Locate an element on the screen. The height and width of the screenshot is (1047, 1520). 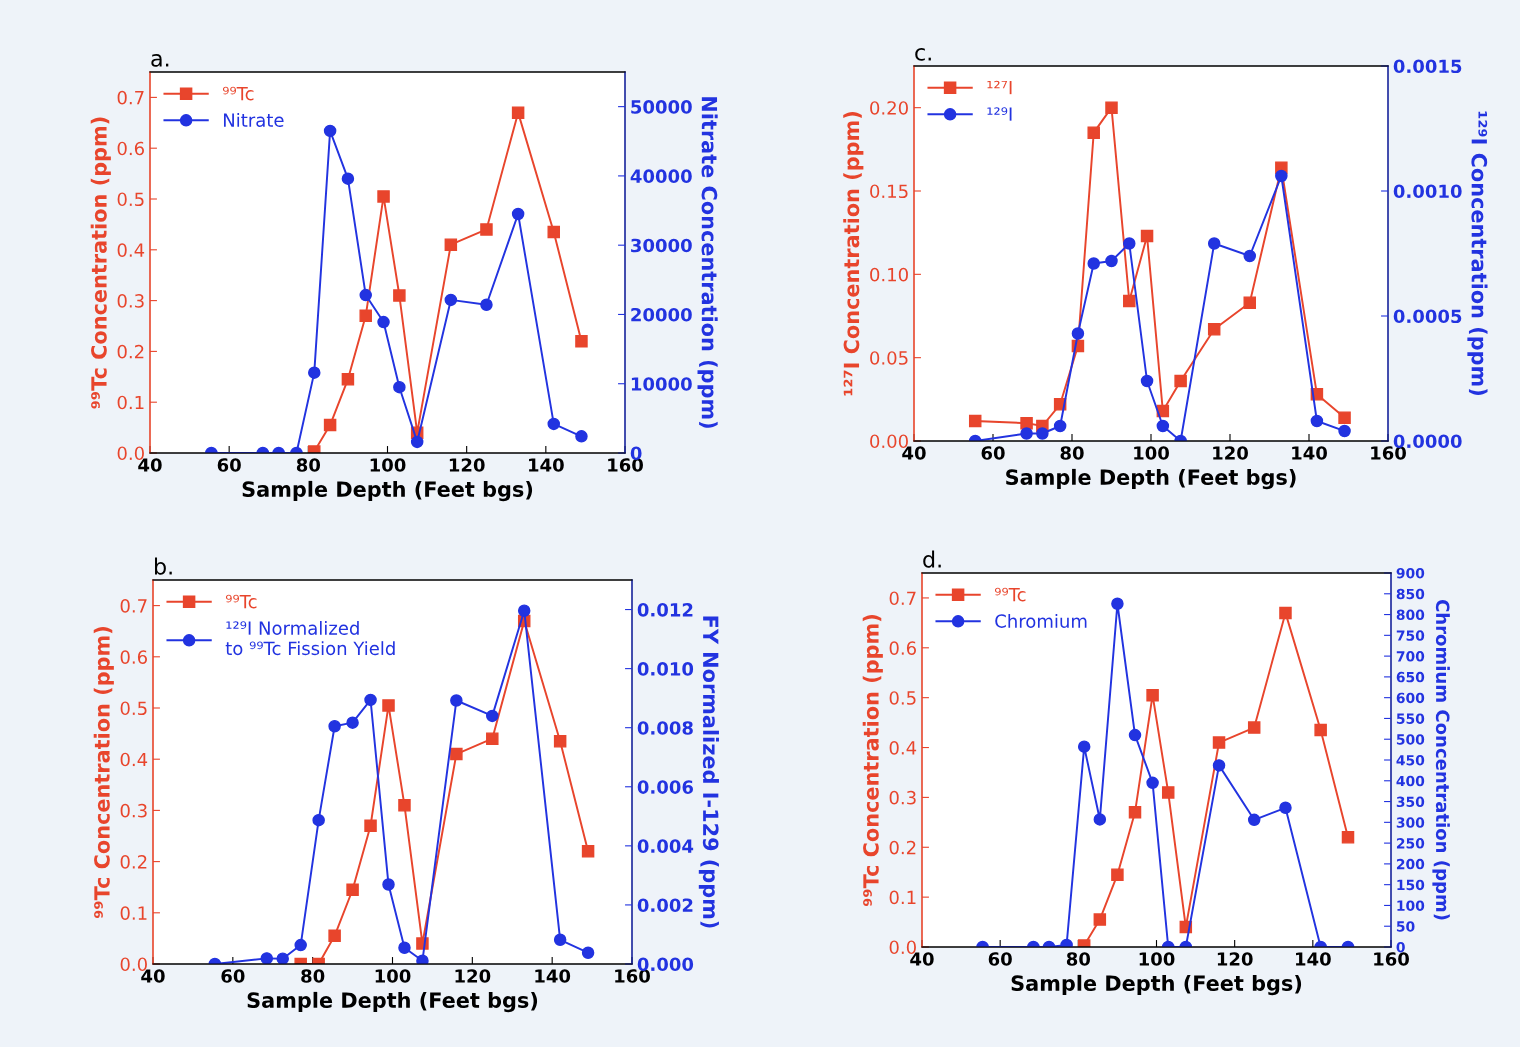
y2-tick-label: 400 is located at coordinates (1410, 781).